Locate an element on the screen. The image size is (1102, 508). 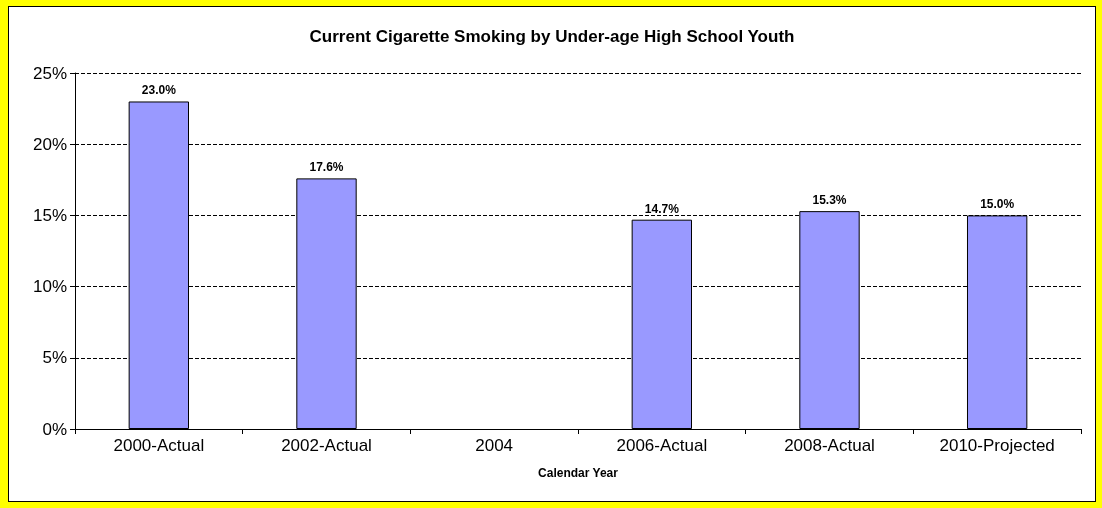
x-tick-label: 2004 is located at coordinates (494, 445).